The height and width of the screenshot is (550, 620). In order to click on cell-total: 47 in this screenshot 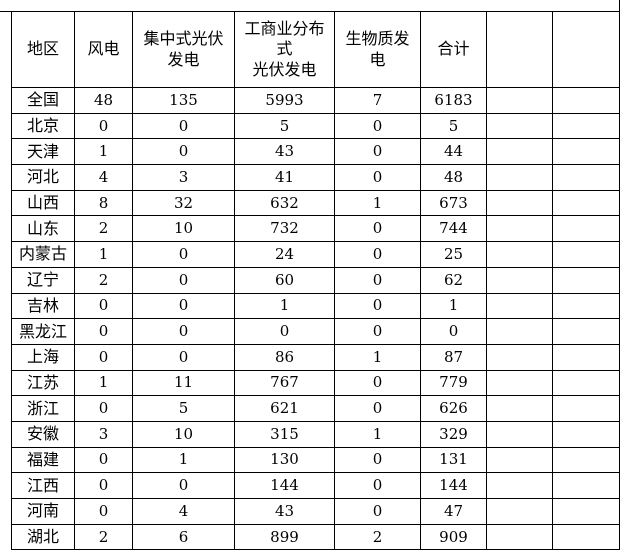, I will do `click(453, 511)`.